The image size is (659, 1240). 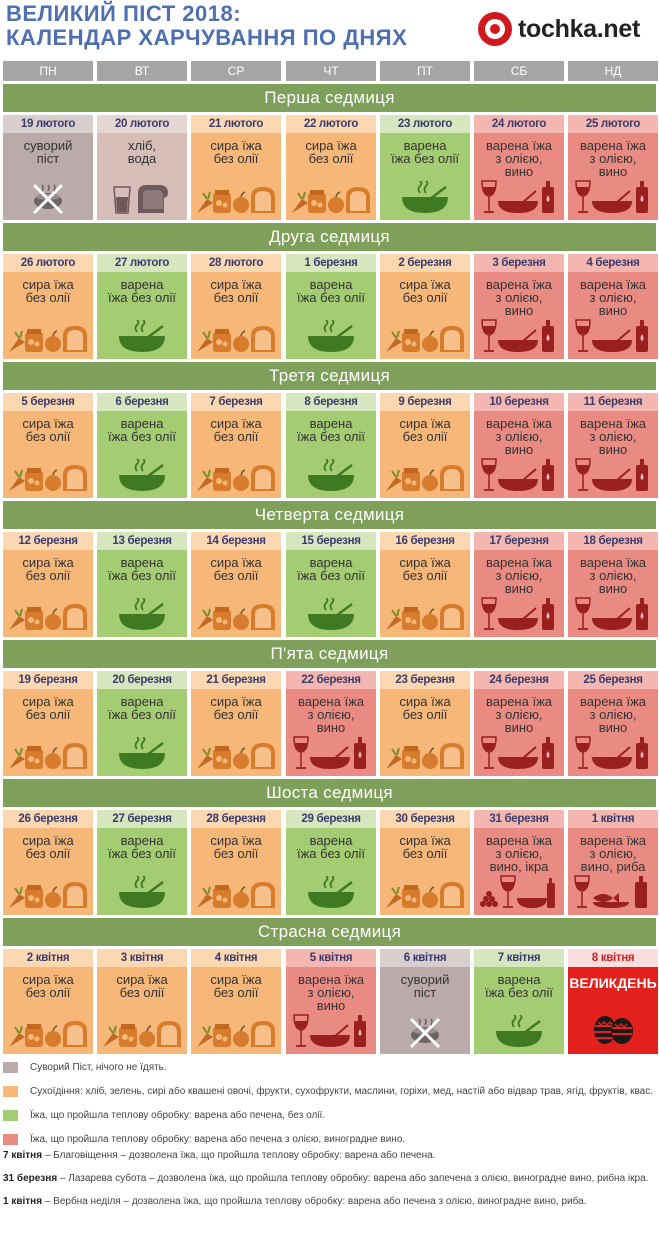 I want to click on day-cell: 15 березня варена їжа без олії, so click(x=331, y=584).